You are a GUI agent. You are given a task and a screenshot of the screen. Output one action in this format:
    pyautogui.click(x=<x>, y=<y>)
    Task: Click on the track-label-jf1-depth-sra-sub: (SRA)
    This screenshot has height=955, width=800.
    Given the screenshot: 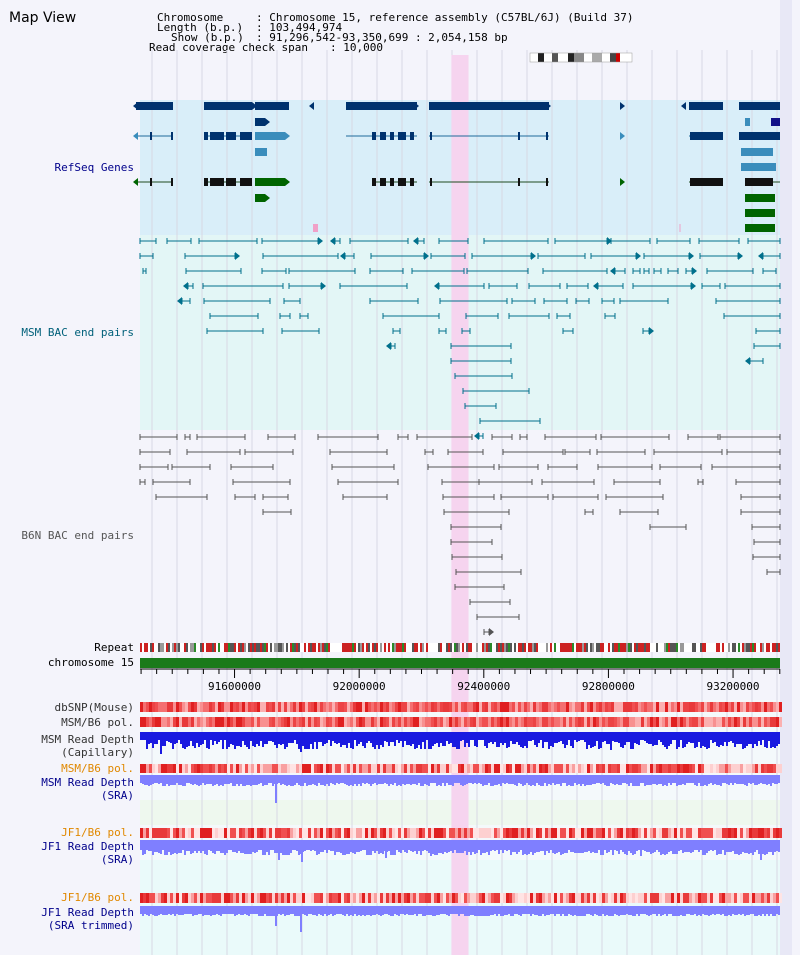 What is the action you would take?
    pyautogui.click(x=117, y=859)
    